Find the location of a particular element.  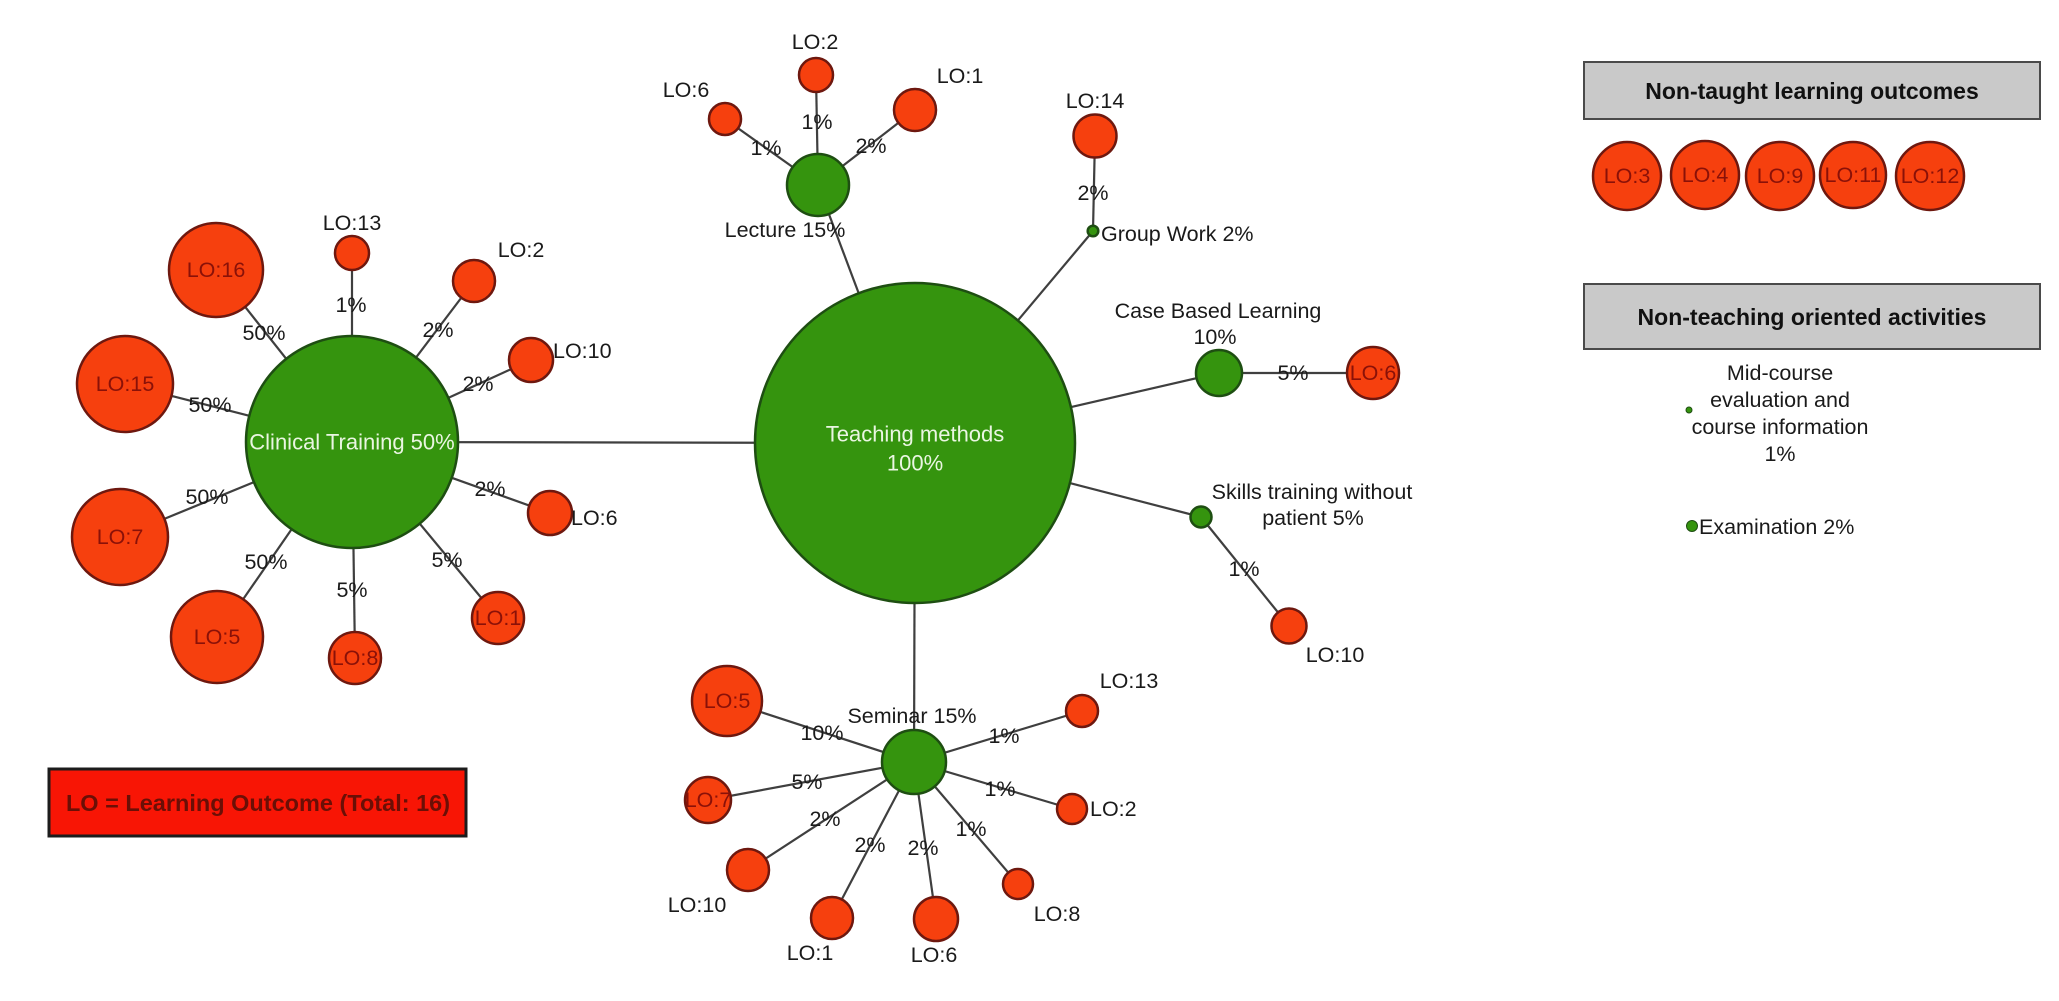

svg-text: Teaching methods is located at coordinates (915, 434).